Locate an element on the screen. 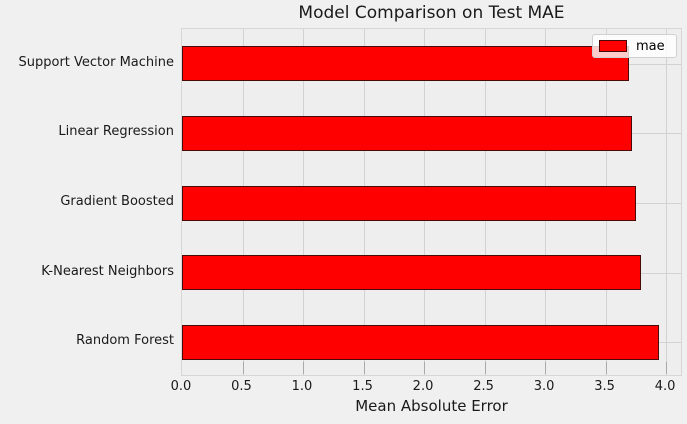 The width and height of the screenshot is (687, 424). x-tick-label: 0.0 is located at coordinates (181, 386).